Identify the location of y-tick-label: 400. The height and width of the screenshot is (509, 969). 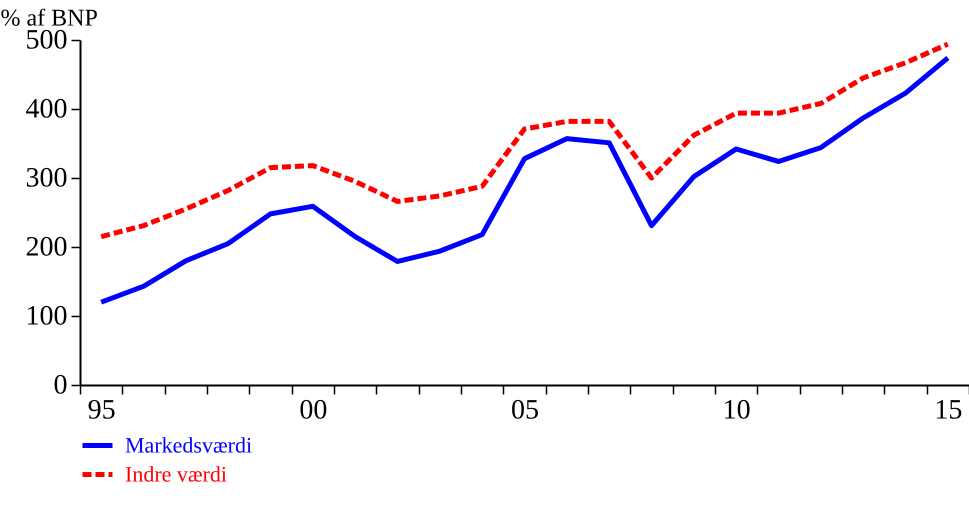
(47, 109).